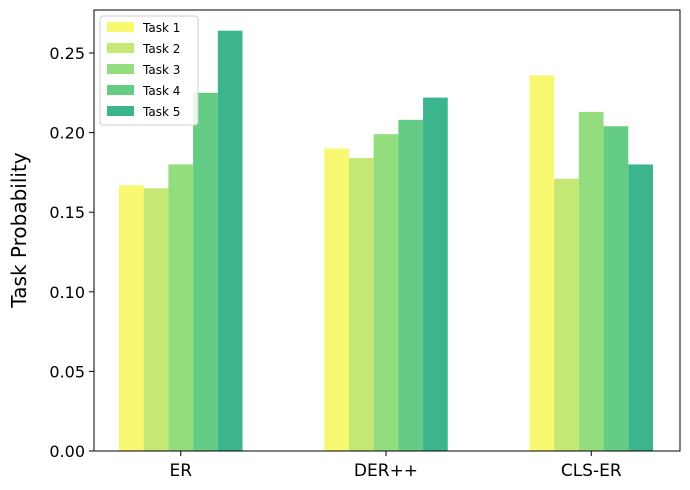  What do you see at coordinates (180, 471) in the screenshot?
I see `x-tick-label: ER` at bounding box center [180, 471].